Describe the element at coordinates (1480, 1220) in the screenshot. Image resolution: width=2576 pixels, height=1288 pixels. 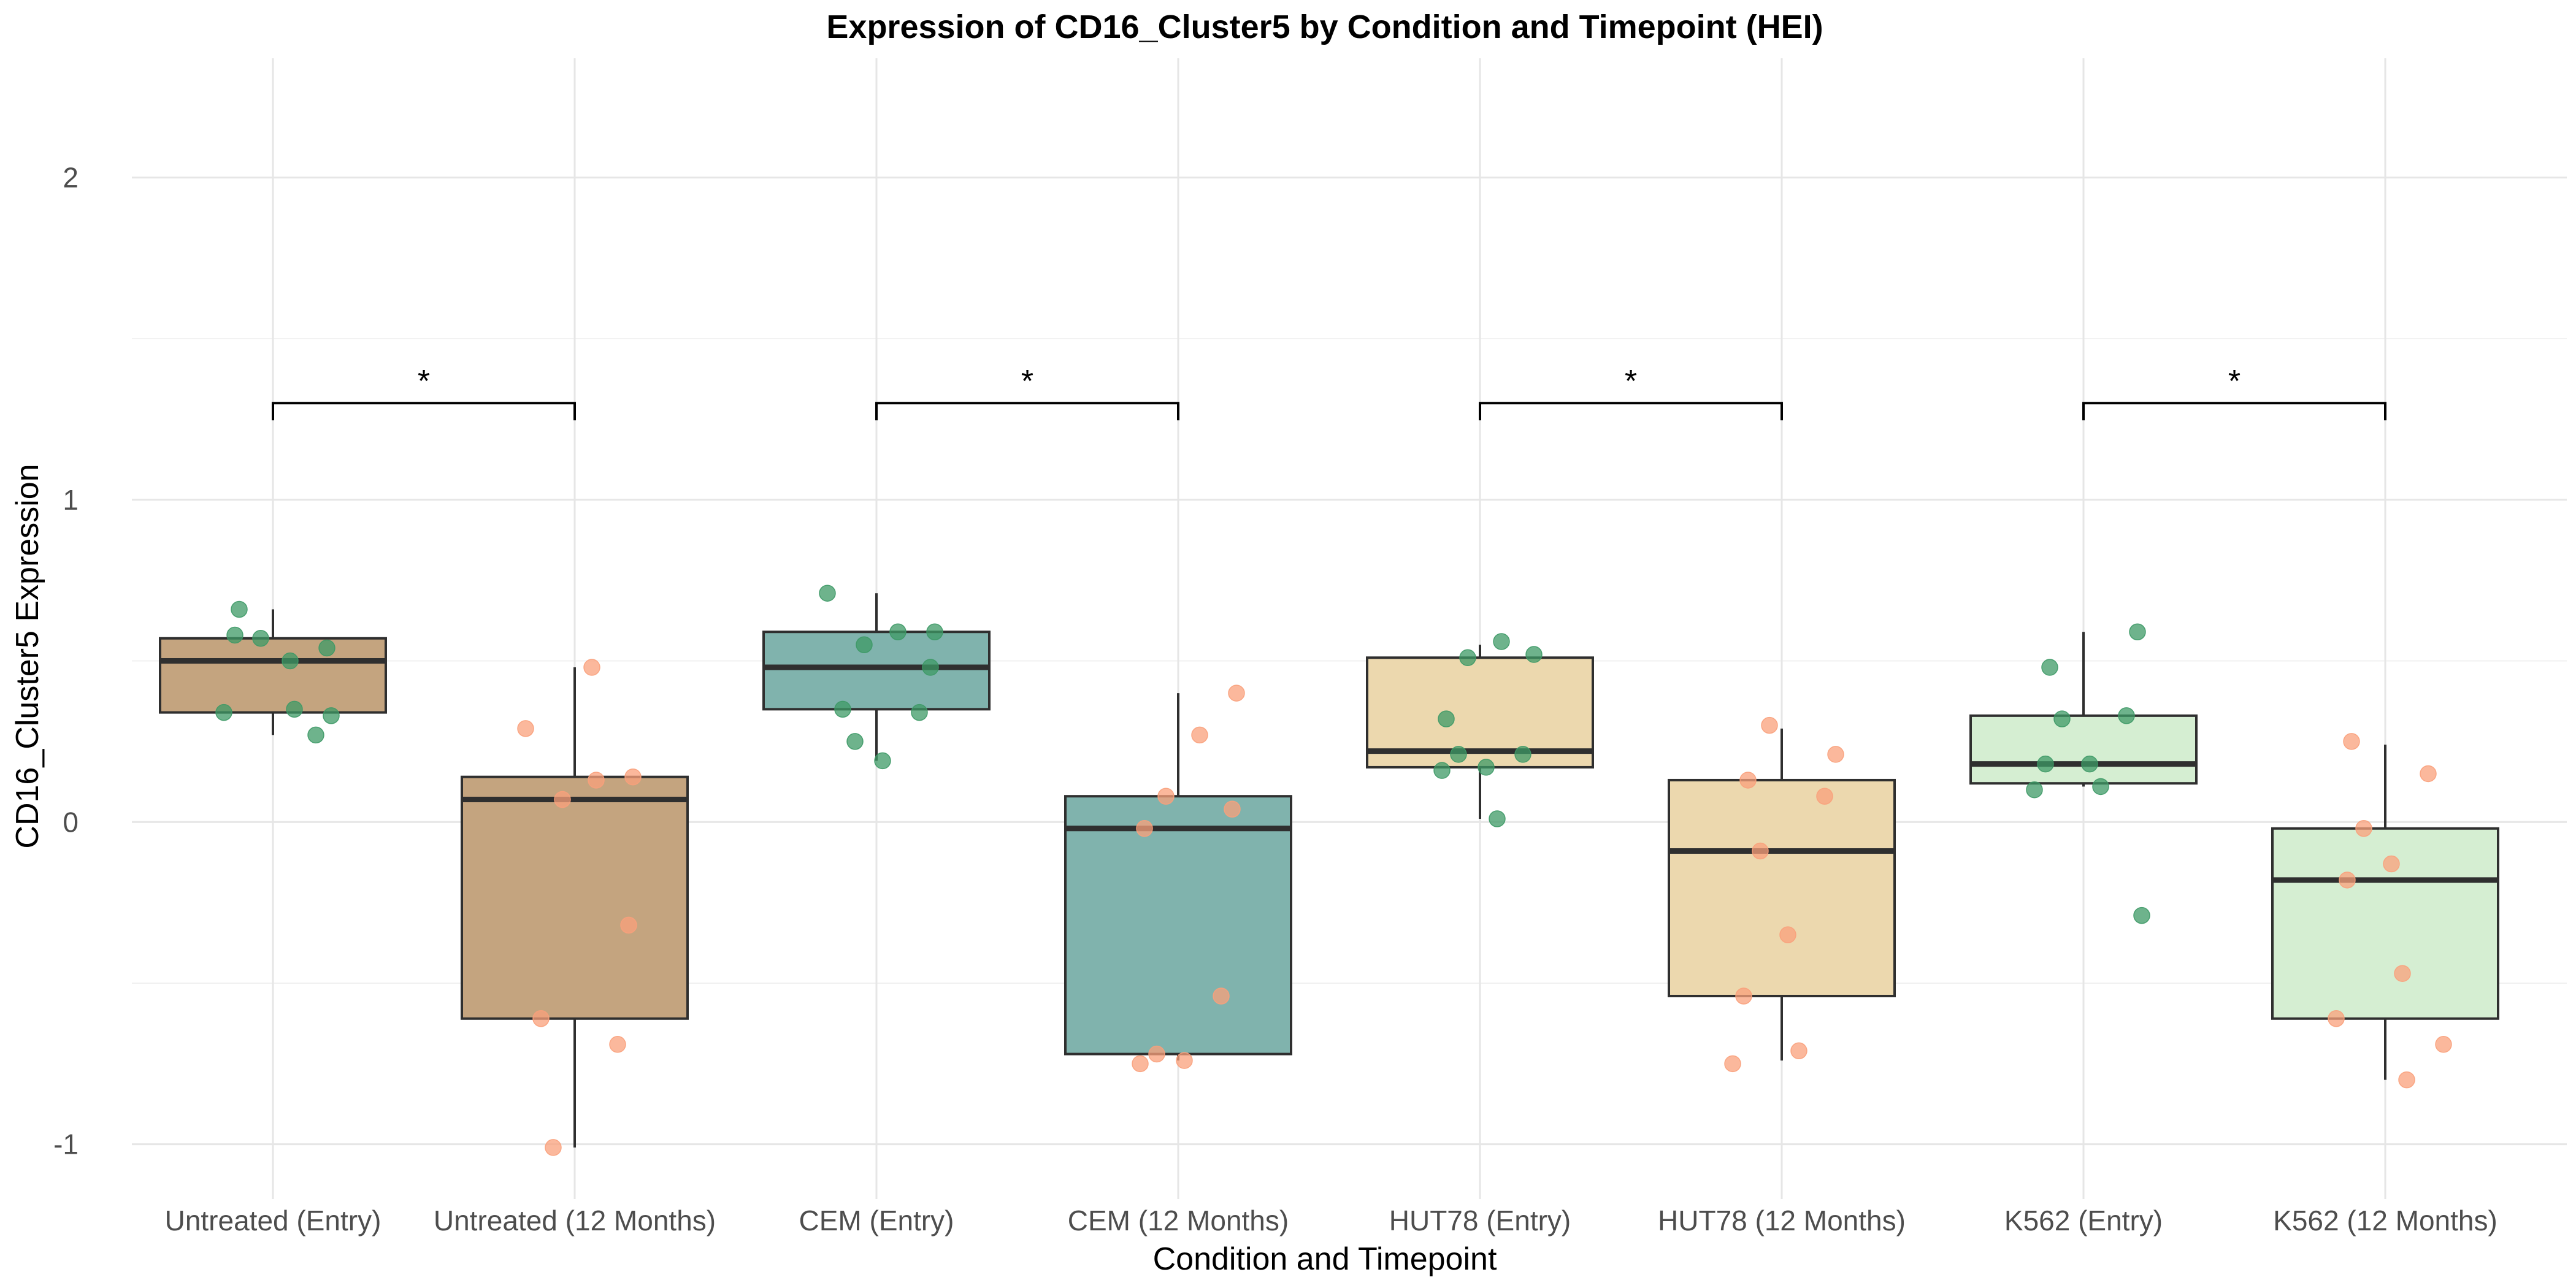
I see `x-tick-label: HUT78 (Entry)` at that location.